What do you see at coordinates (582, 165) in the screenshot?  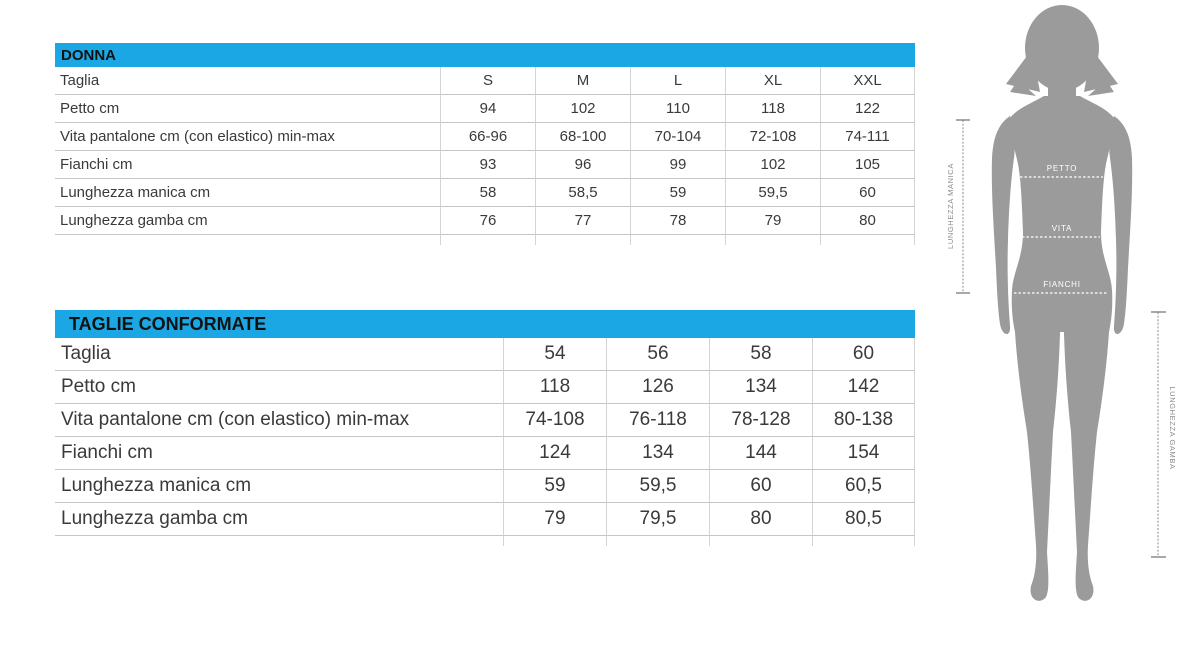 I see `value-cell: 96` at bounding box center [582, 165].